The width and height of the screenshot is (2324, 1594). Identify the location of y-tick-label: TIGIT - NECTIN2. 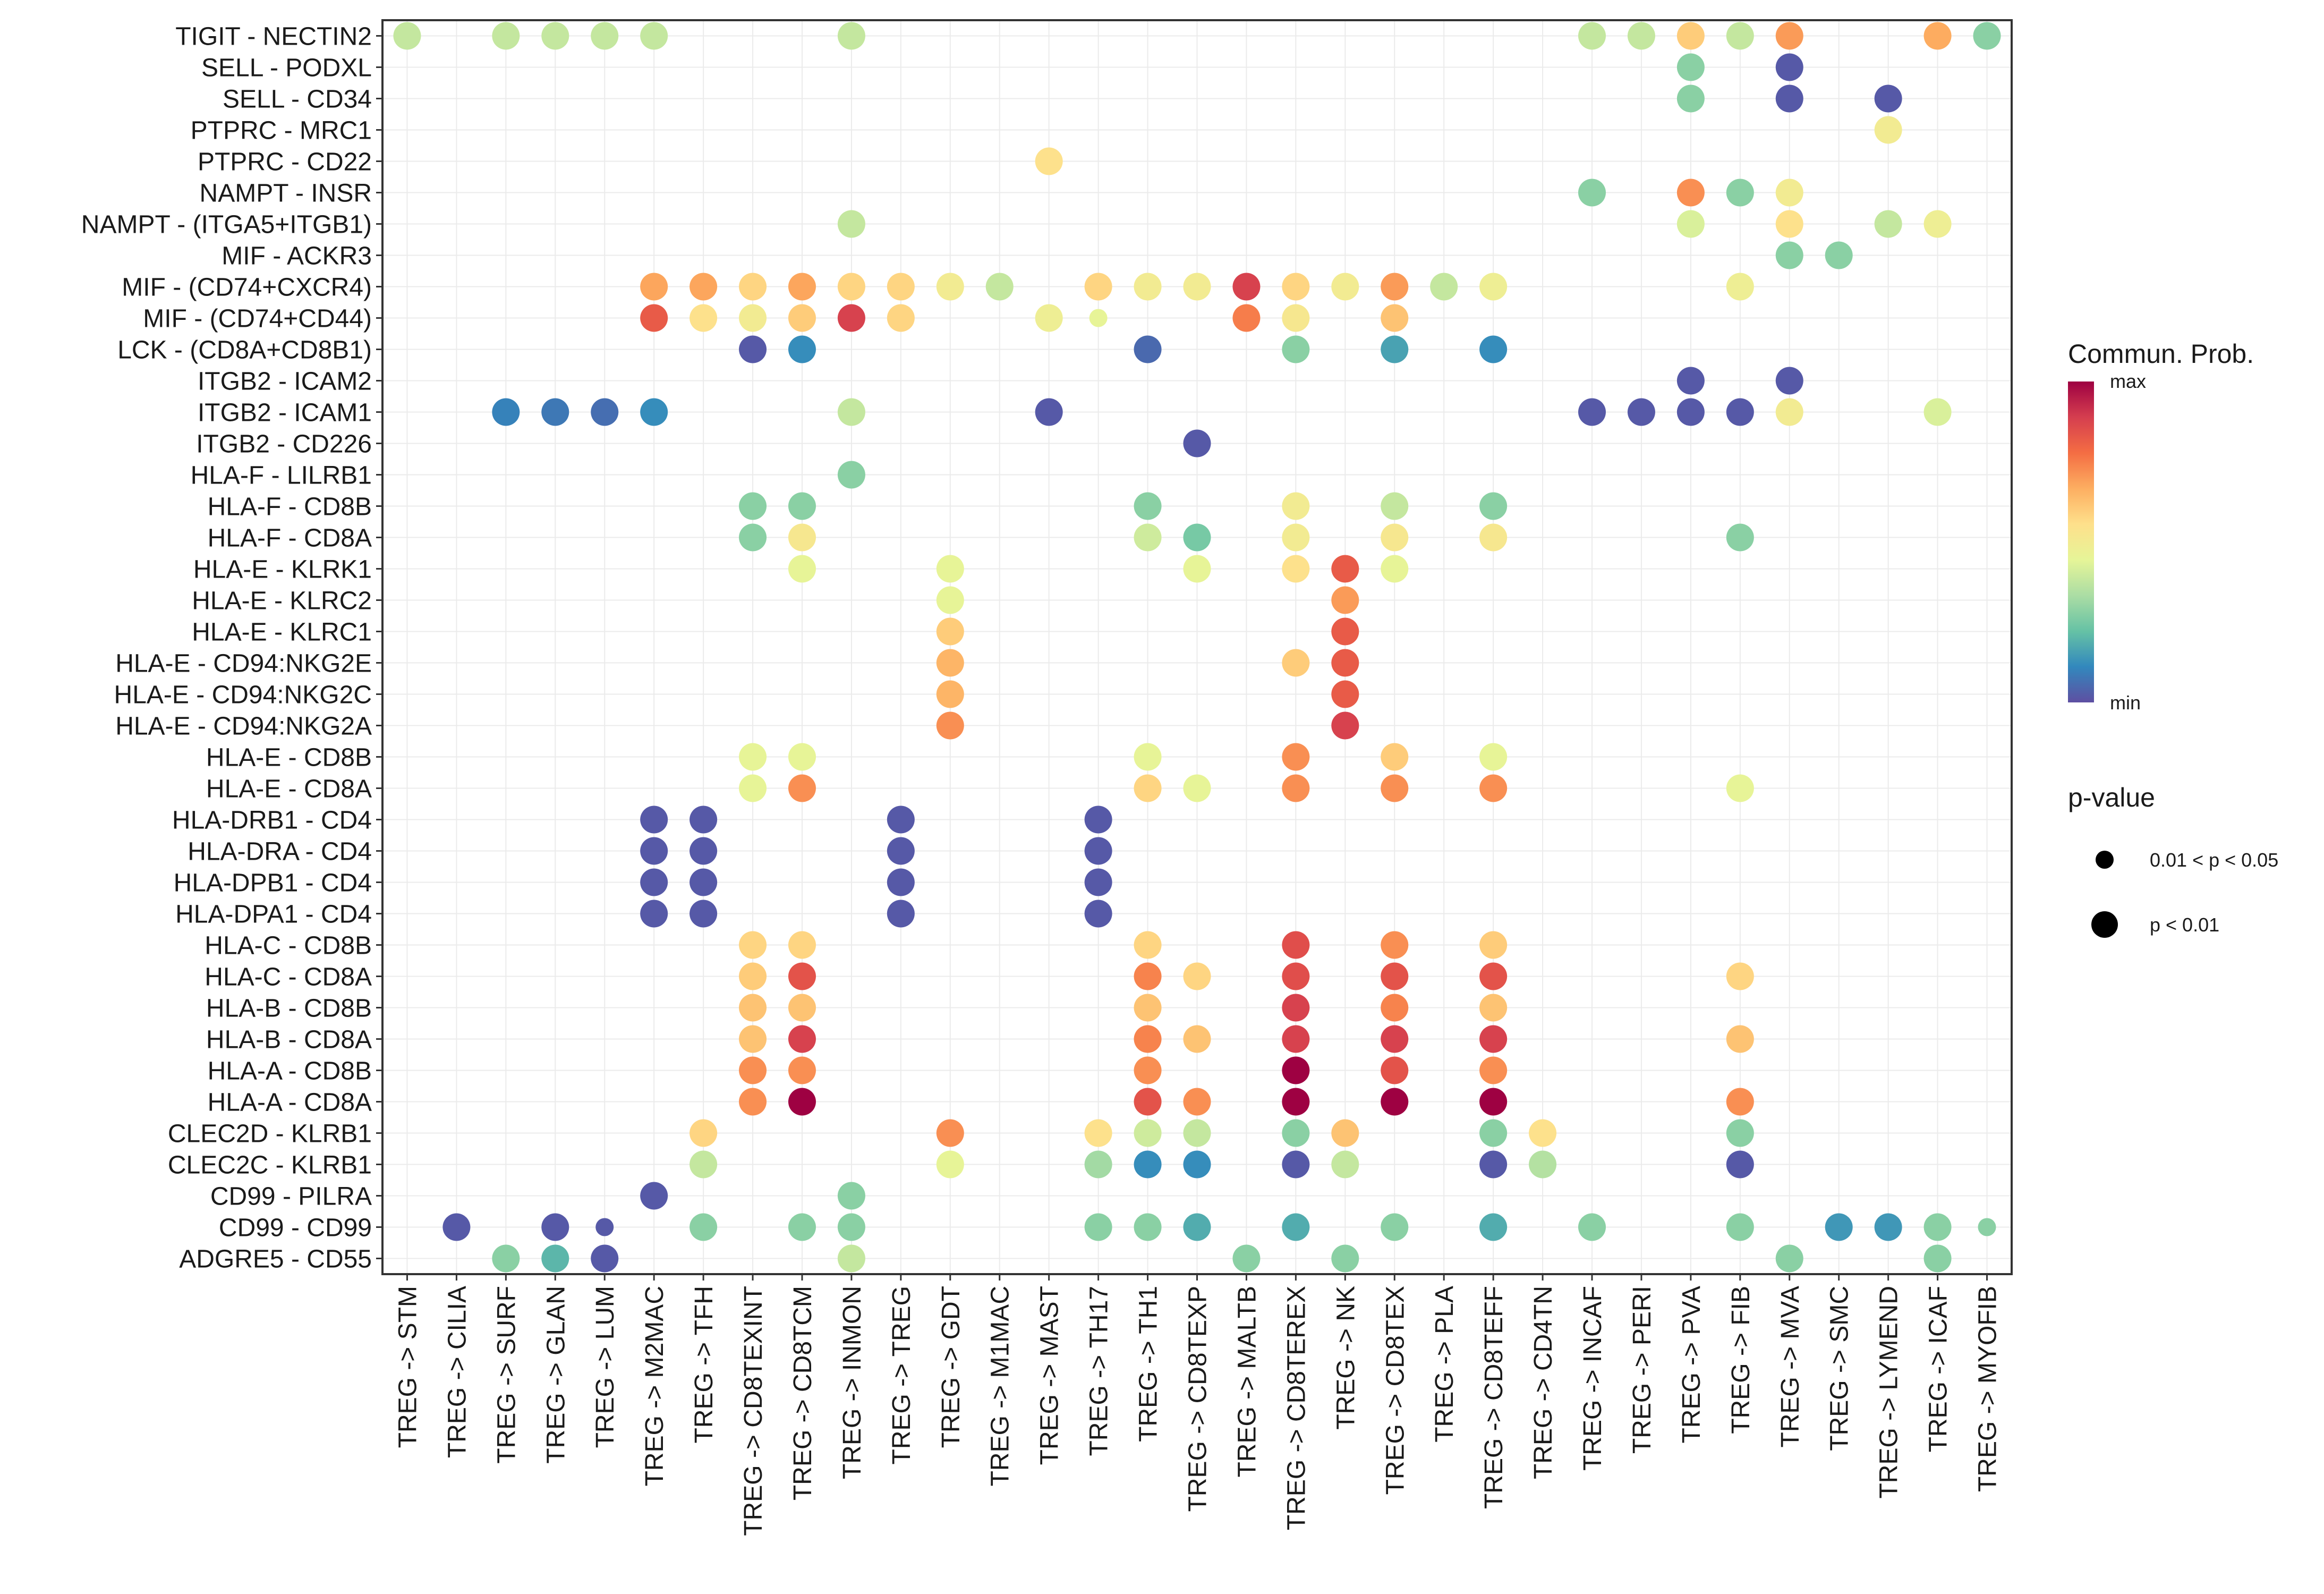
(273, 37).